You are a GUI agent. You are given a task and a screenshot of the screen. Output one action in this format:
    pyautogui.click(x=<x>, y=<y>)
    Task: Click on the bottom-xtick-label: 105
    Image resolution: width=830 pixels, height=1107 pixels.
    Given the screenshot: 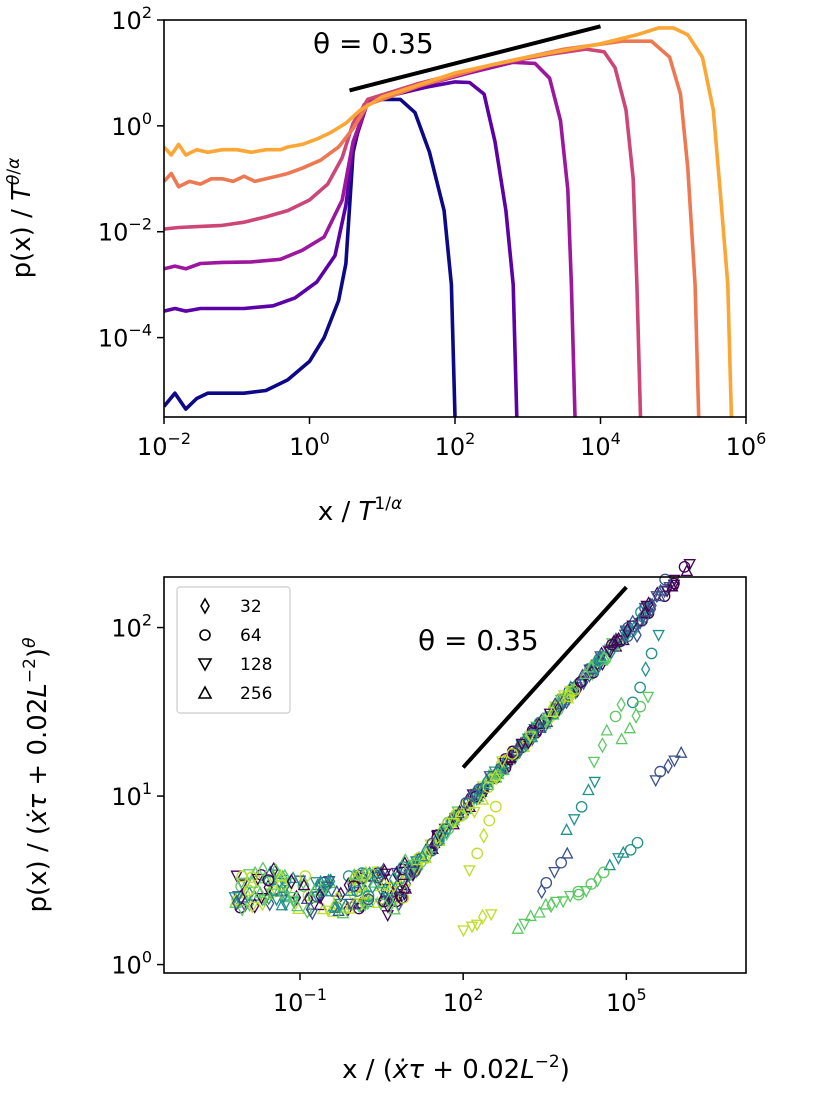 What is the action you would take?
    pyautogui.click(x=626, y=1001)
    